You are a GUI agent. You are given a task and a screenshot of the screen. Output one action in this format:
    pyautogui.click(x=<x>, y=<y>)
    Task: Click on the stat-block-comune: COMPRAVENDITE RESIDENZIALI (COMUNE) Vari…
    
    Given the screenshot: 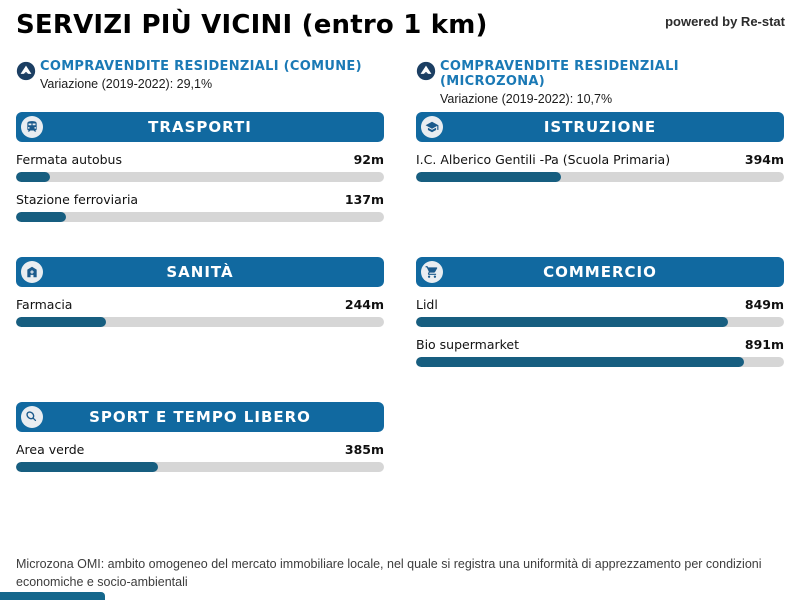 What is the action you would take?
    pyautogui.click(x=200, y=75)
    